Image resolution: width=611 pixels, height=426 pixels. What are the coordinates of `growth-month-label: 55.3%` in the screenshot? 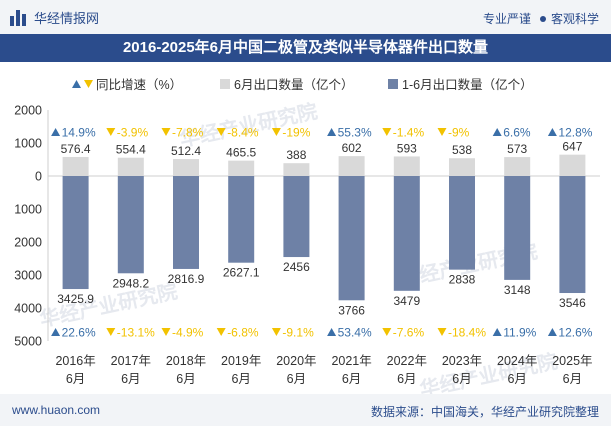 It's located at (355, 133).